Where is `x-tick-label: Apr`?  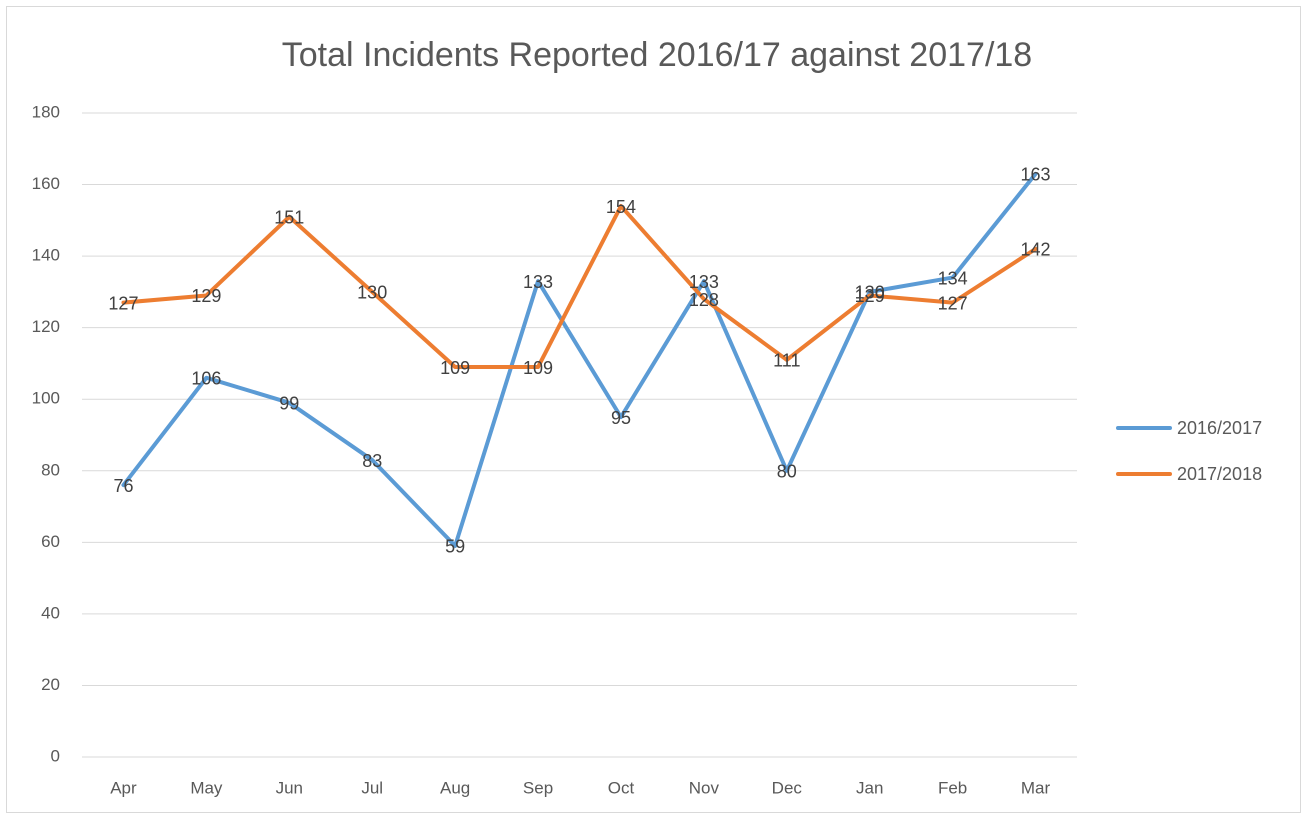 x-tick-label: Apr is located at coordinates (123, 787).